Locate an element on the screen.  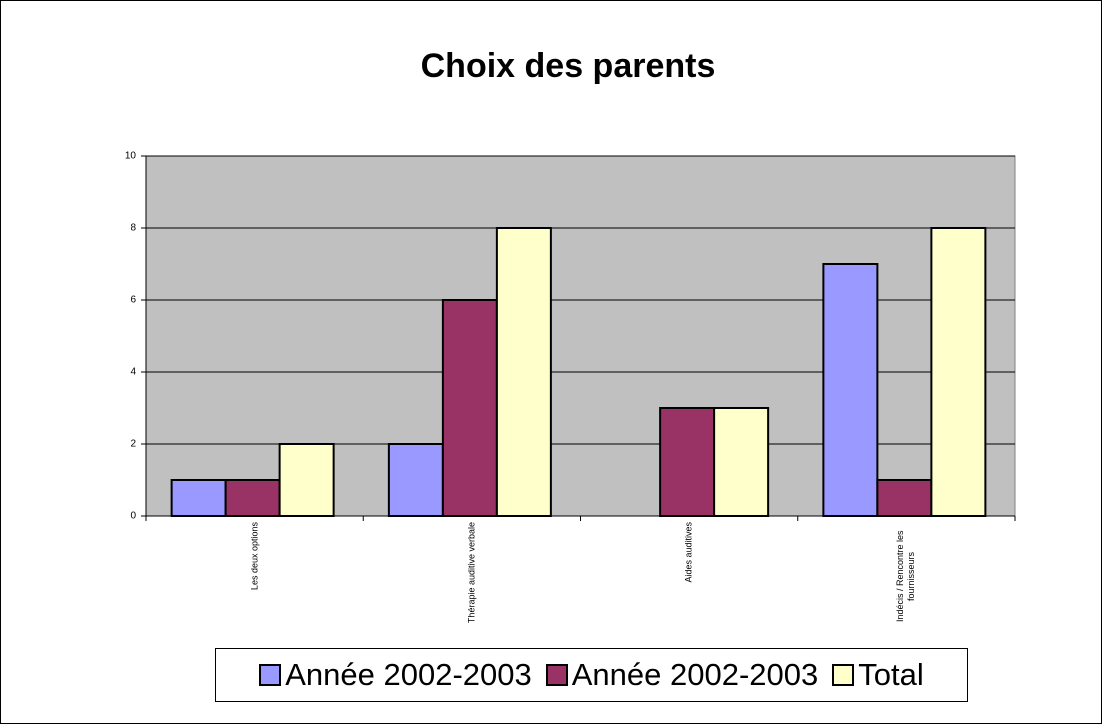
legend-item: Total is located at coordinates (878, 675).